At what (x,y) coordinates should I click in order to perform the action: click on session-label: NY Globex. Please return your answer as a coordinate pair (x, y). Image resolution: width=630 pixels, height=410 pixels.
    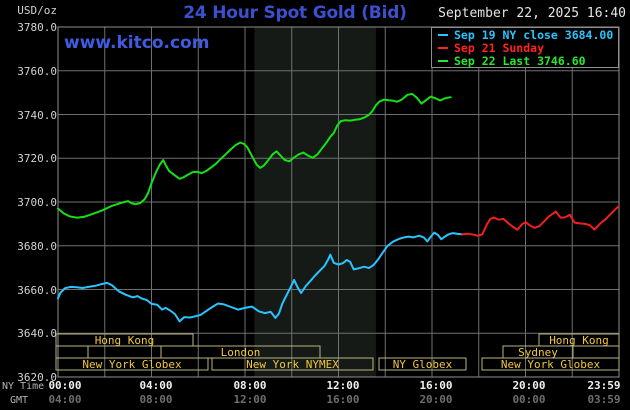
    Looking at the image, I should click on (423, 364).